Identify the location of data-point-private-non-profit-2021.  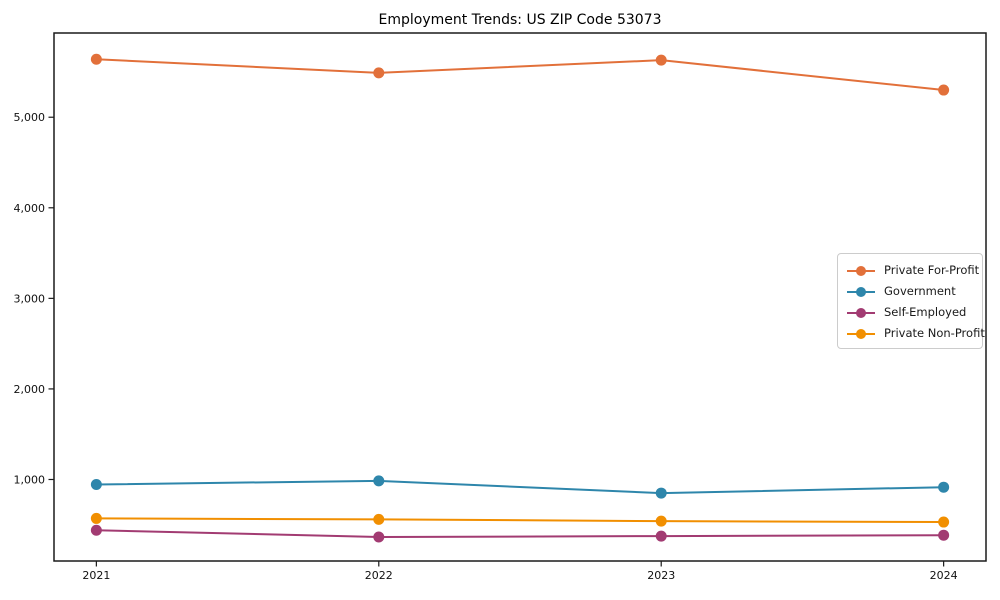
(96, 518).